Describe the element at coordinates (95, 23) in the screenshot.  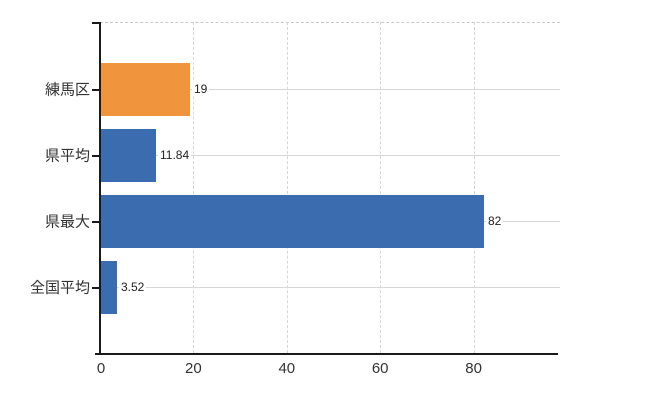
I see `y-axis-top-tick` at that location.